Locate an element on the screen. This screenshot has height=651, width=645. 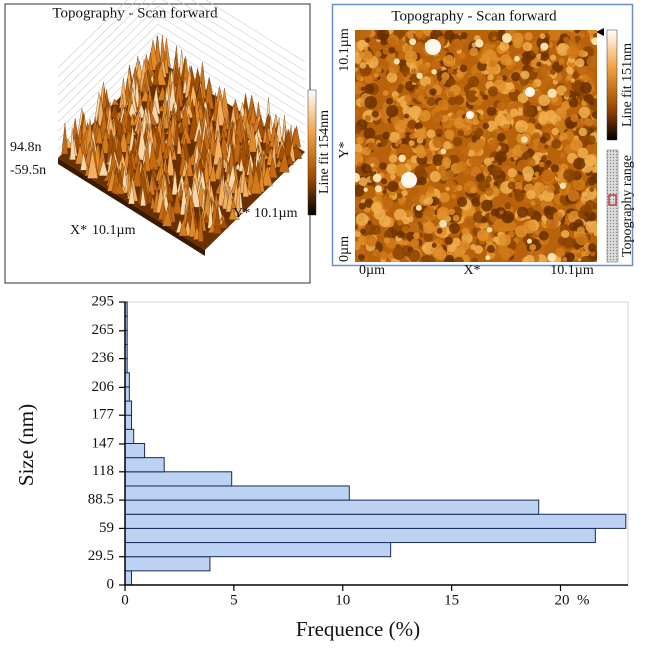
grain-peak is located at coordinates (470, 115).